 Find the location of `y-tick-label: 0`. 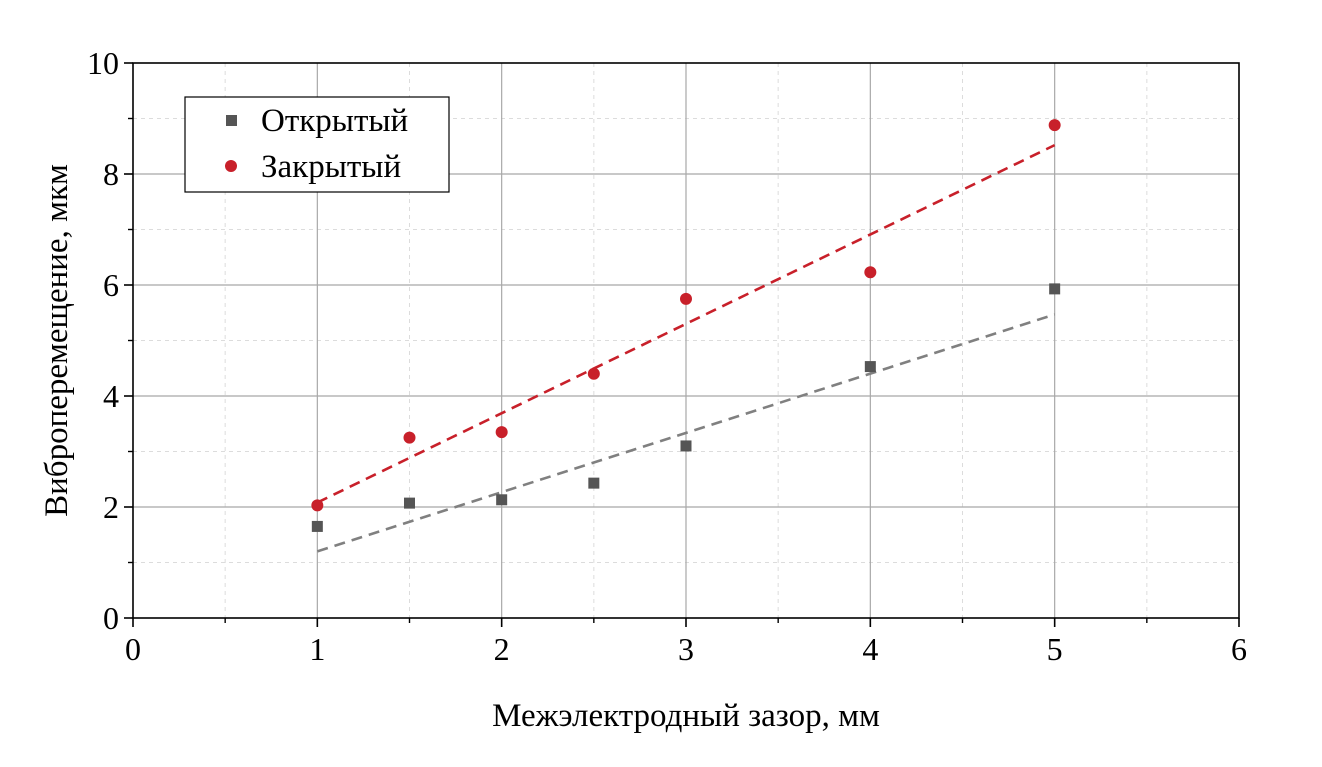

y-tick-label: 0 is located at coordinates (111, 618).